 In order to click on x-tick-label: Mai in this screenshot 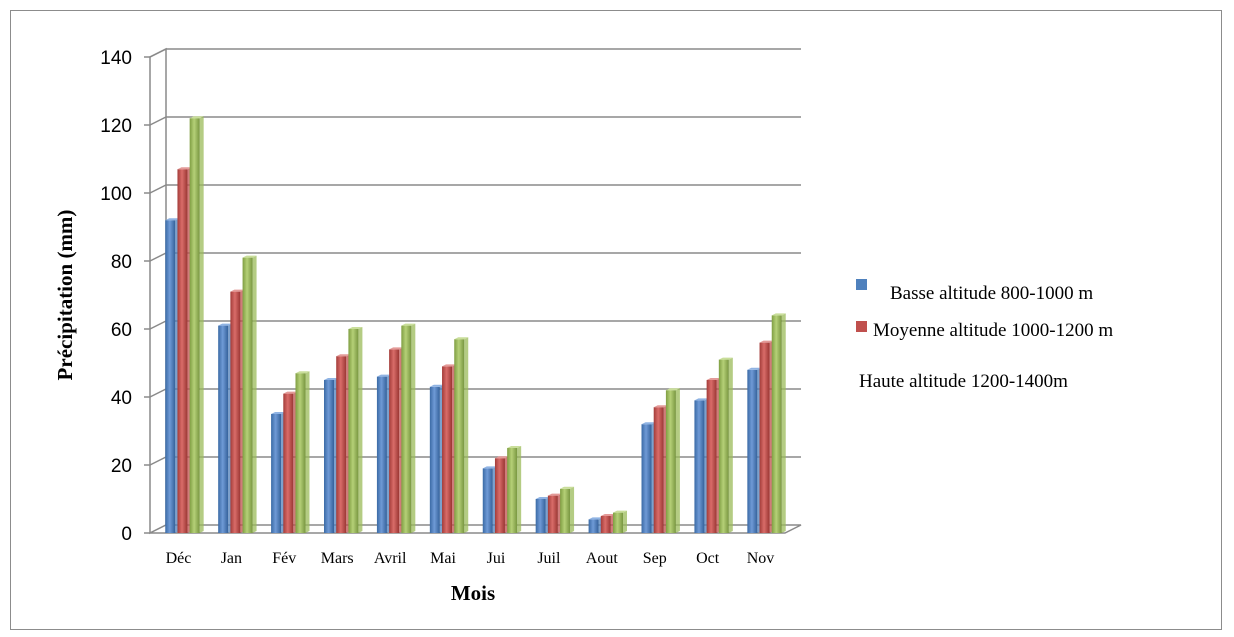, I will do `click(443, 558)`.